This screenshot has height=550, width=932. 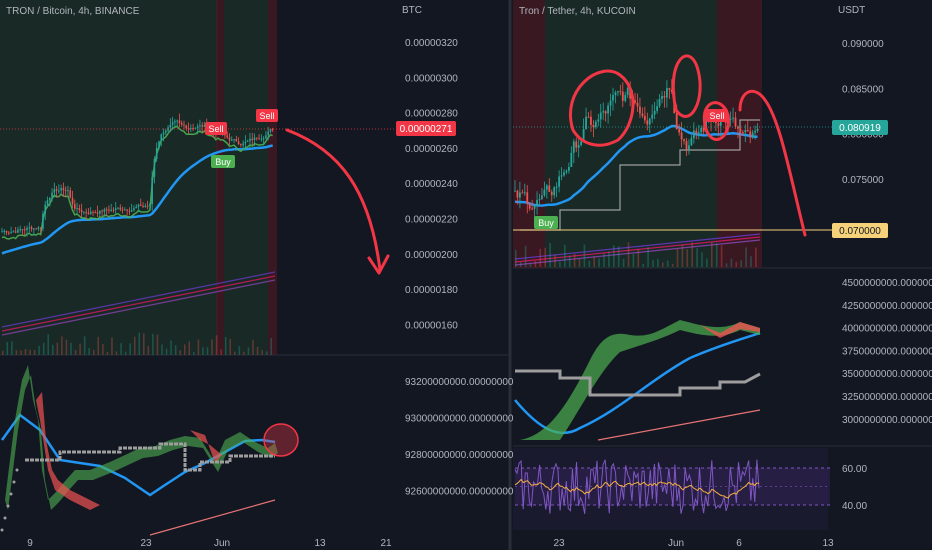 What do you see at coordinates (860, 231) in the screenshot?
I see `support-tag-text: 0.070000` at bounding box center [860, 231].